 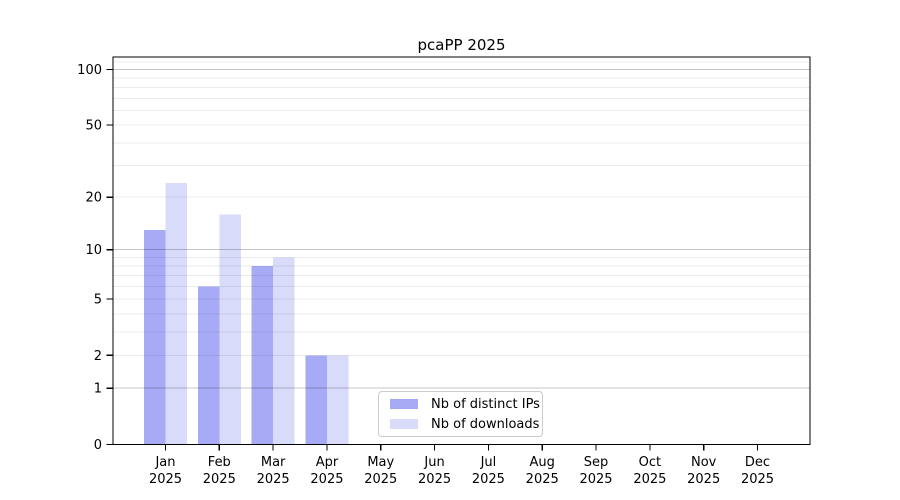 I want to click on x-tick-label-month: Sep, so click(x=596, y=462).